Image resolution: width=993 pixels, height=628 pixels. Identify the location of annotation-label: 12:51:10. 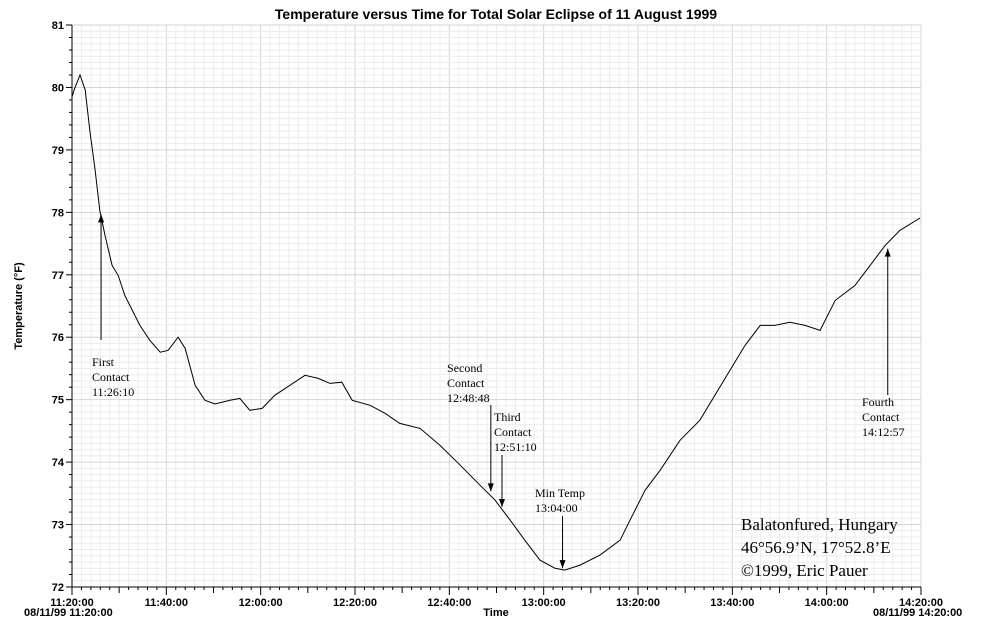
(515, 447).